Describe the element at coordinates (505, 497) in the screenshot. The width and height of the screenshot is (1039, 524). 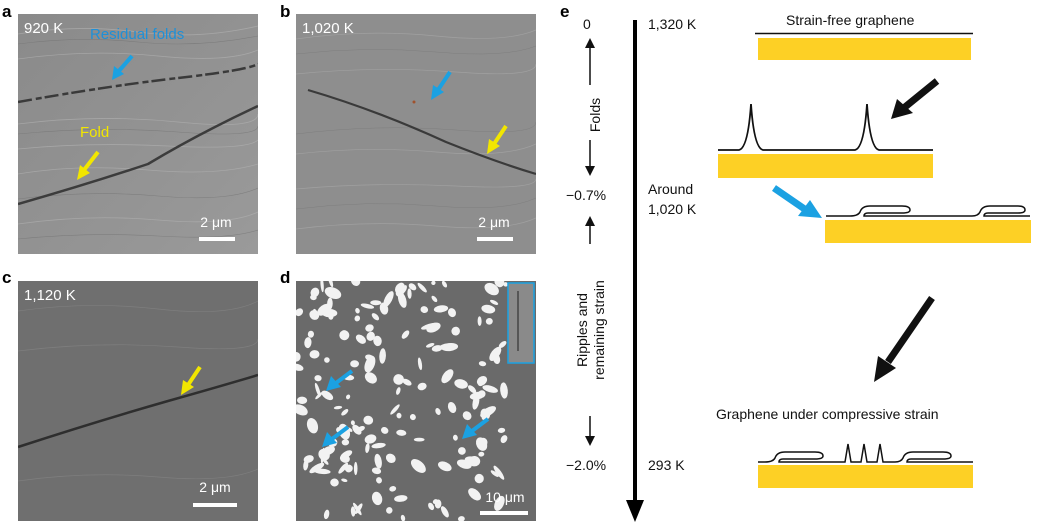
I see `scale-label-d: 10 μm` at that location.